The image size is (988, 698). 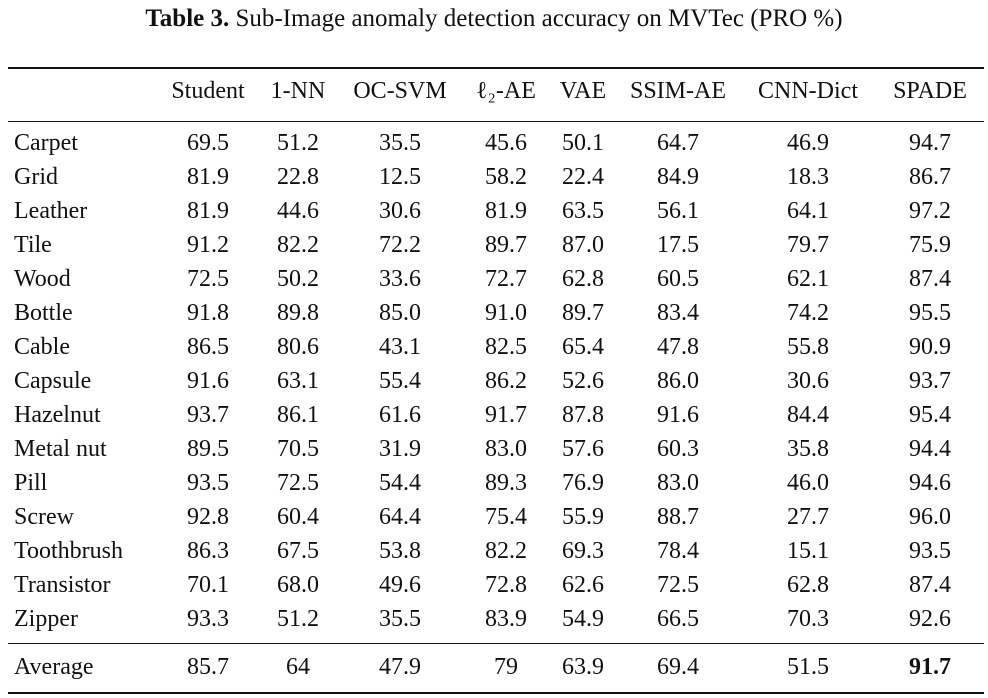 What do you see at coordinates (506, 666) in the screenshot?
I see `table-cell: 79` at bounding box center [506, 666].